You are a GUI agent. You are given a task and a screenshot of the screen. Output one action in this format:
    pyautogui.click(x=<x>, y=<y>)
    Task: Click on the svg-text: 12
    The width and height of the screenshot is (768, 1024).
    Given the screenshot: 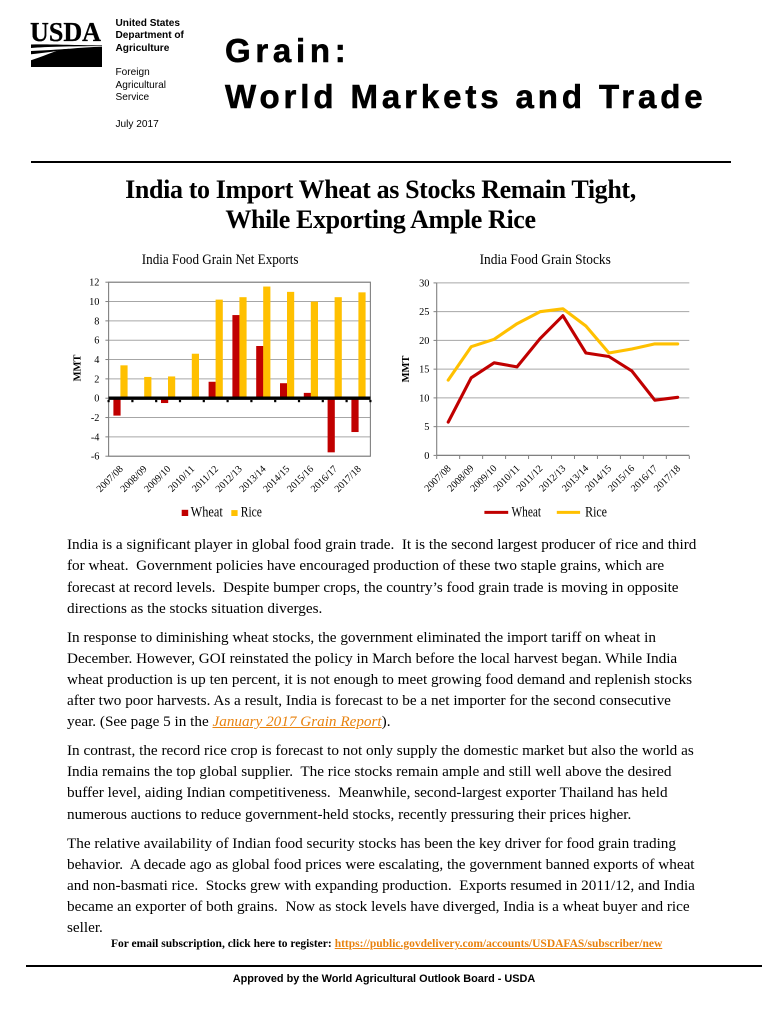 What is the action you would take?
    pyautogui.click(x=94, y=283)
    